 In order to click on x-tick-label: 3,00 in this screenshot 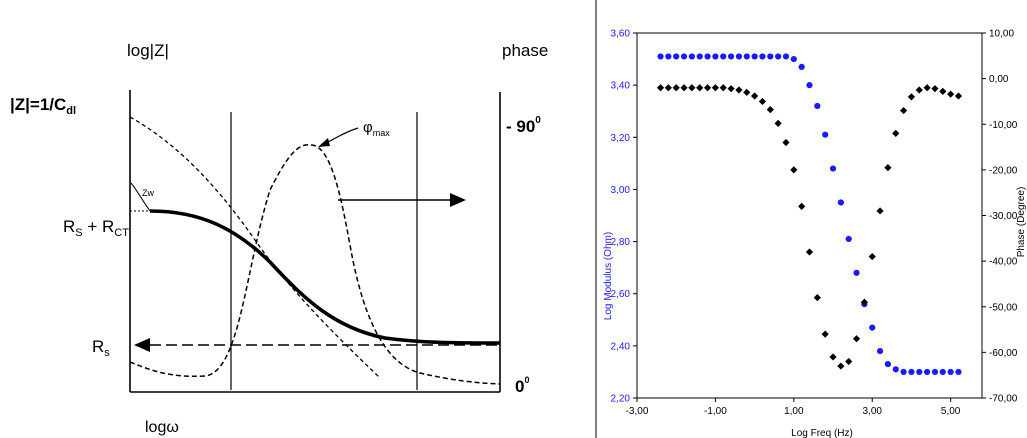, I will do `click(872, 411)`.